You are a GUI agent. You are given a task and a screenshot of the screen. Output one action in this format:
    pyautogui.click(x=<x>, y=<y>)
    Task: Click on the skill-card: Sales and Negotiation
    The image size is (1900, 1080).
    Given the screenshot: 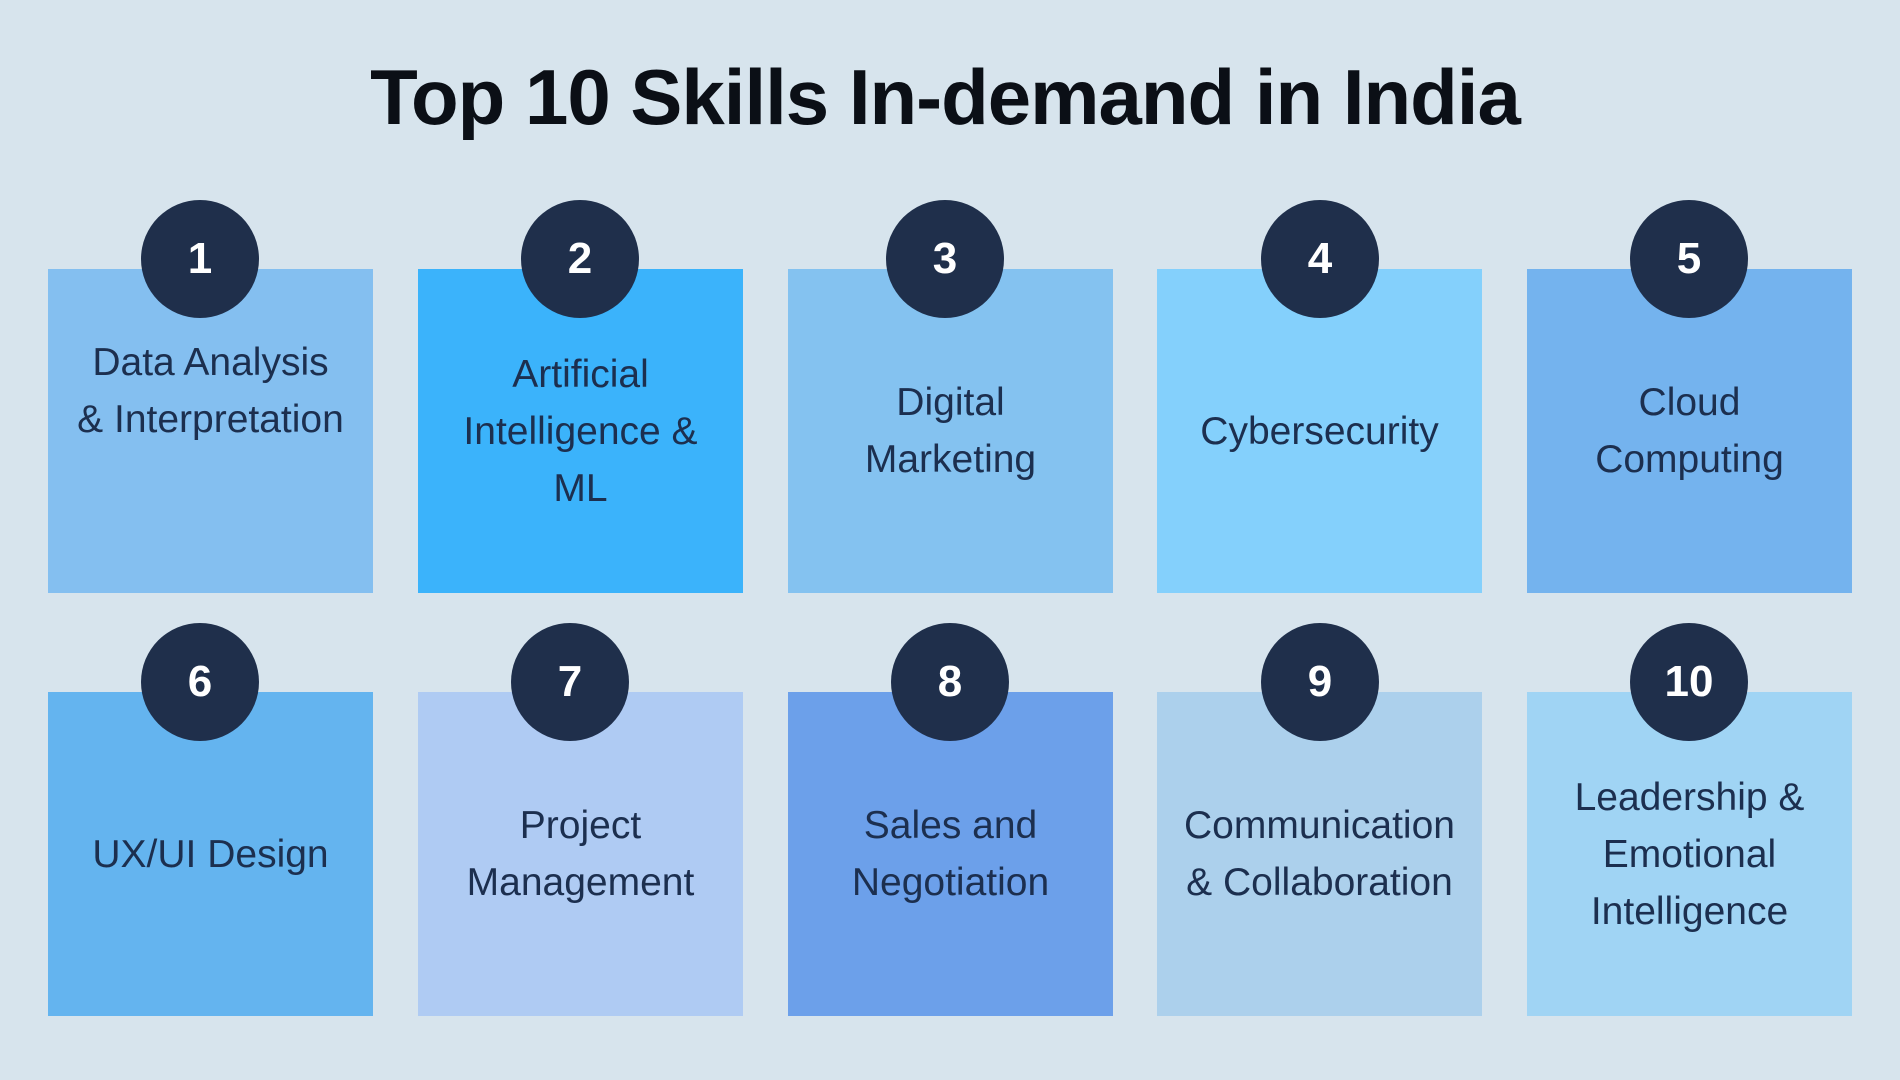 What is the action you would take?
    pyautogui.click(x=950, y=854)
    